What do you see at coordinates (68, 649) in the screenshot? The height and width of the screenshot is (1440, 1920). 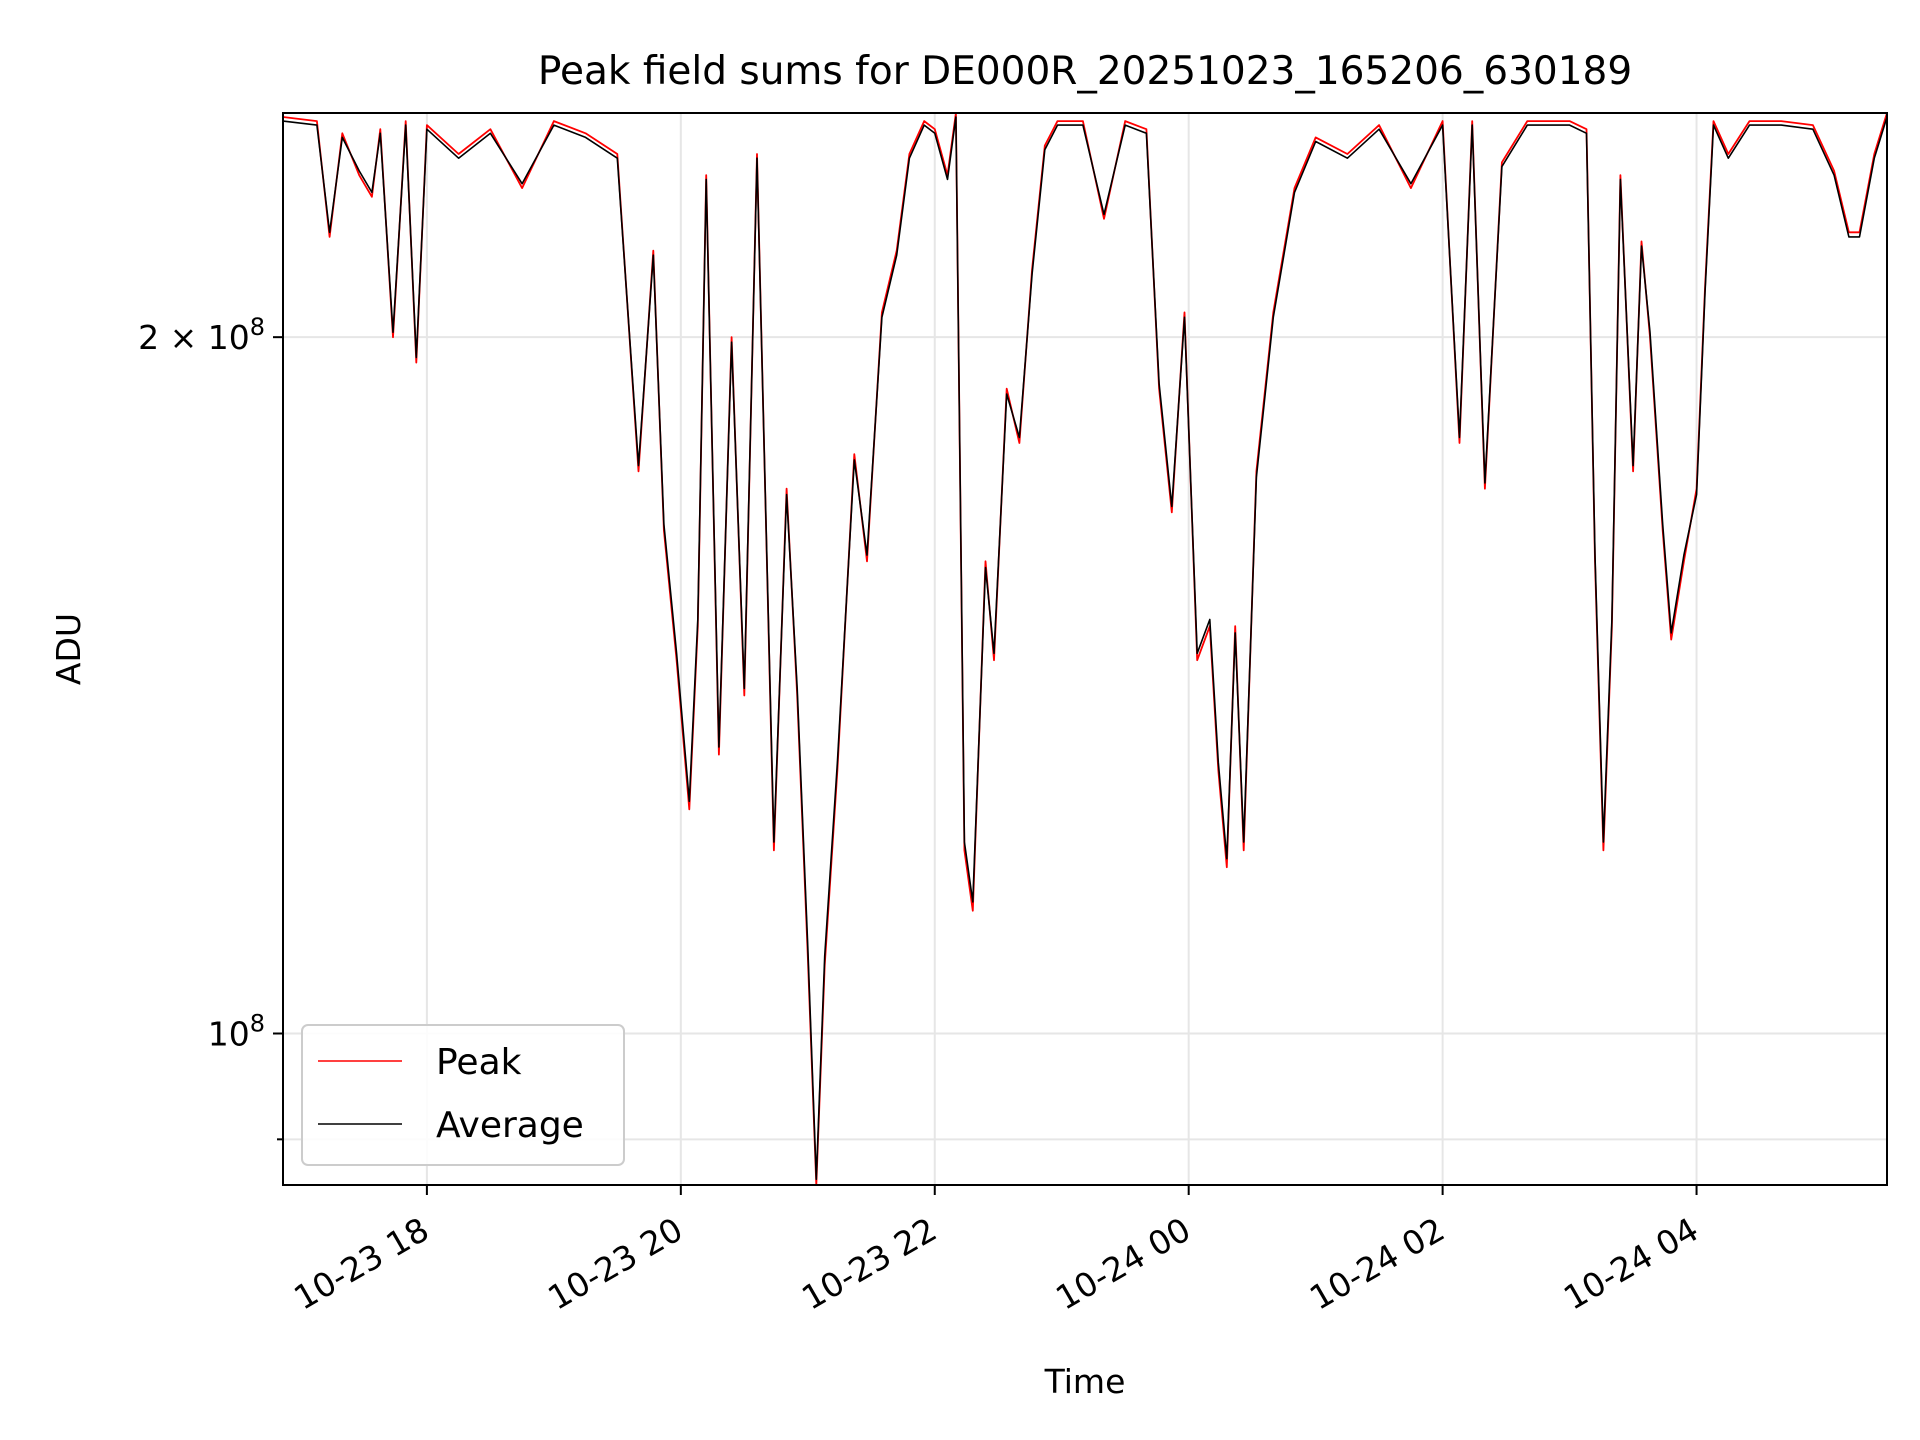 I see `y-axis-label: ADU` at bounding box center [68, 649].